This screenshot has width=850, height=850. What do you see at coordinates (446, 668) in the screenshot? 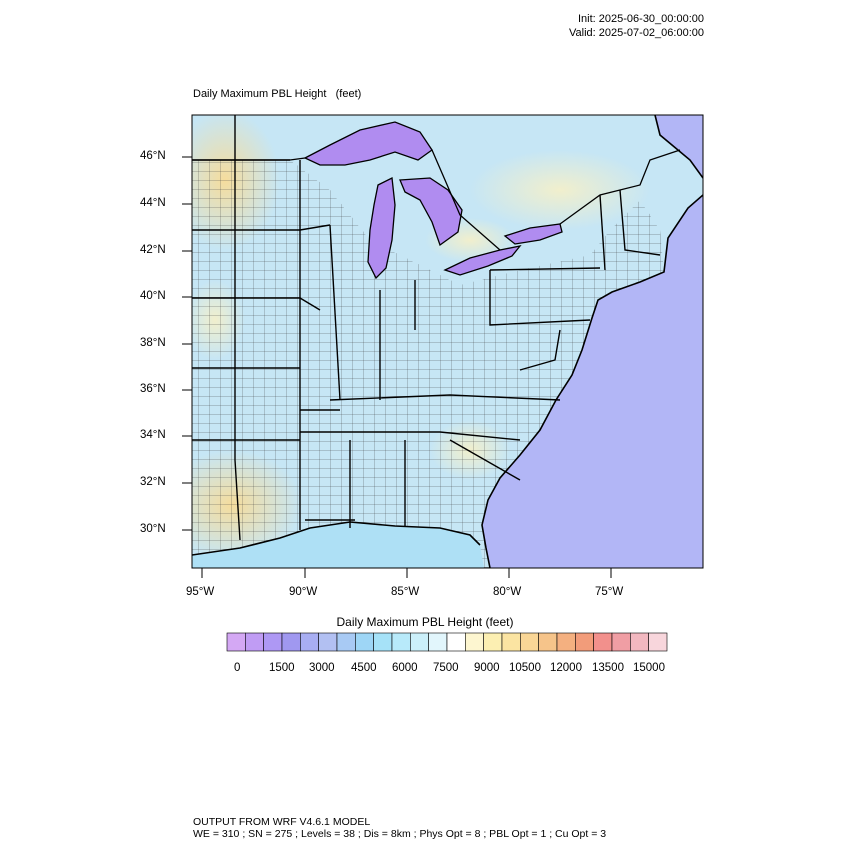
I see `colorbar-tick-label: 7500` at bounding box center [446, 668].